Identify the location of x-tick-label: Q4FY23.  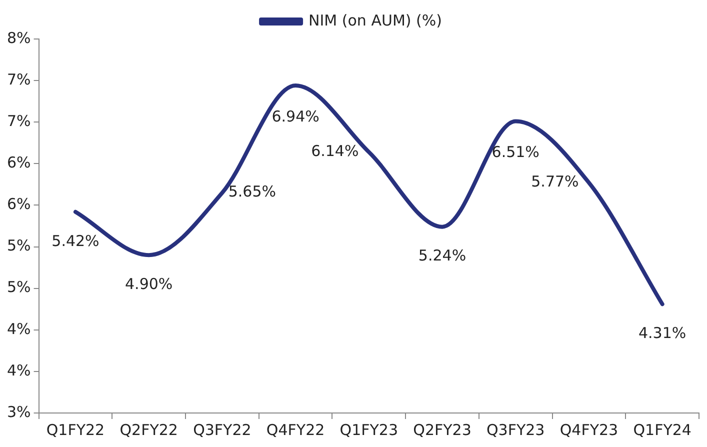
(589, 429).